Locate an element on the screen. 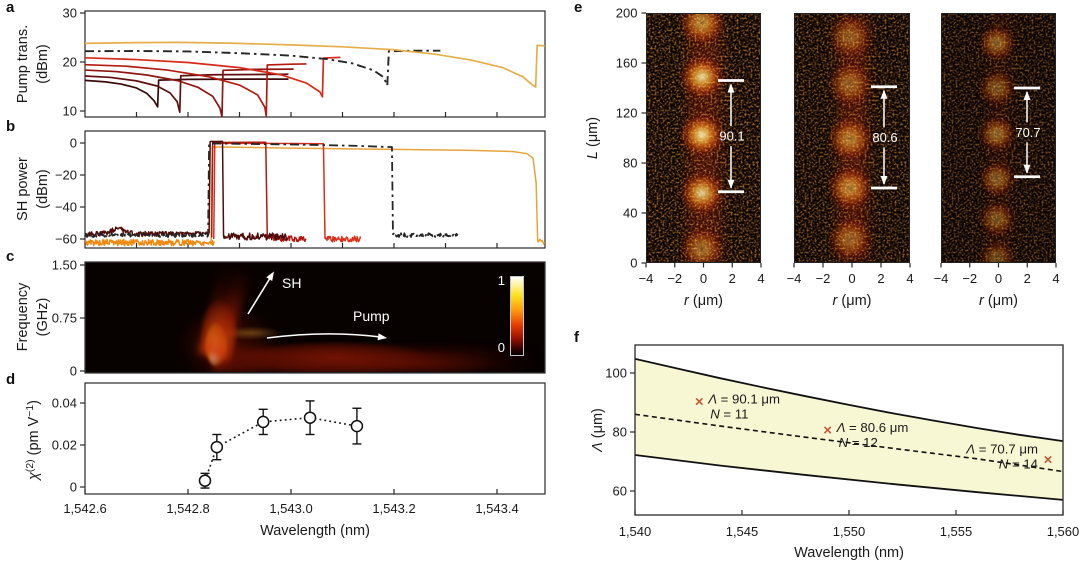 The height and width of the screenshot is (568, 1080). series-off-resonance-yellow is located at coordinates (314, 64).